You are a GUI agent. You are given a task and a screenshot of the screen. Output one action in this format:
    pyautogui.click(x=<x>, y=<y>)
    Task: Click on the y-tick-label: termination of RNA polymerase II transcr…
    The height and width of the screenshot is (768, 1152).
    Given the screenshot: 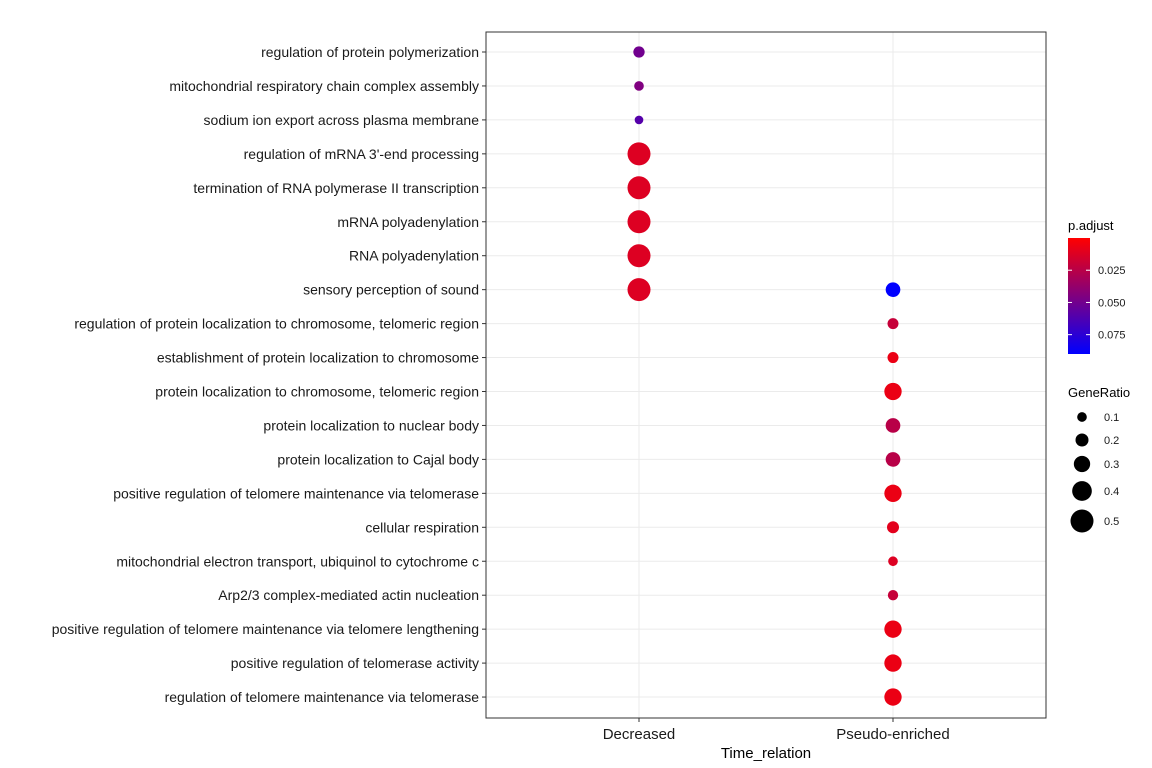 What is the action you would take?
    pyautogui.click(x=336, y=188)
    